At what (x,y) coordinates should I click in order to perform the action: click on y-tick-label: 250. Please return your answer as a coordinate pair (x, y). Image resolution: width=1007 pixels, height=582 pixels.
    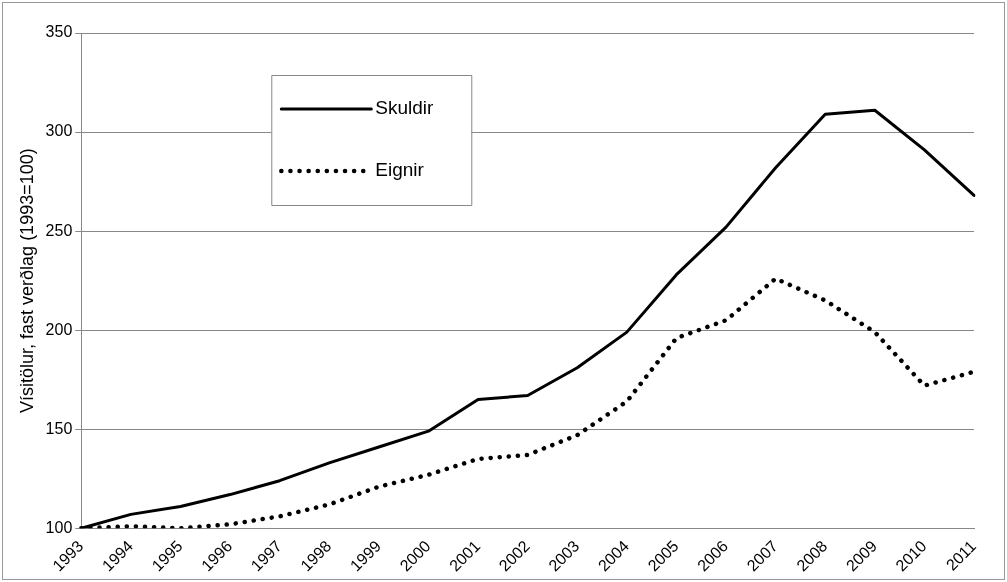
    Looking at the image, I should click on (59, 230).